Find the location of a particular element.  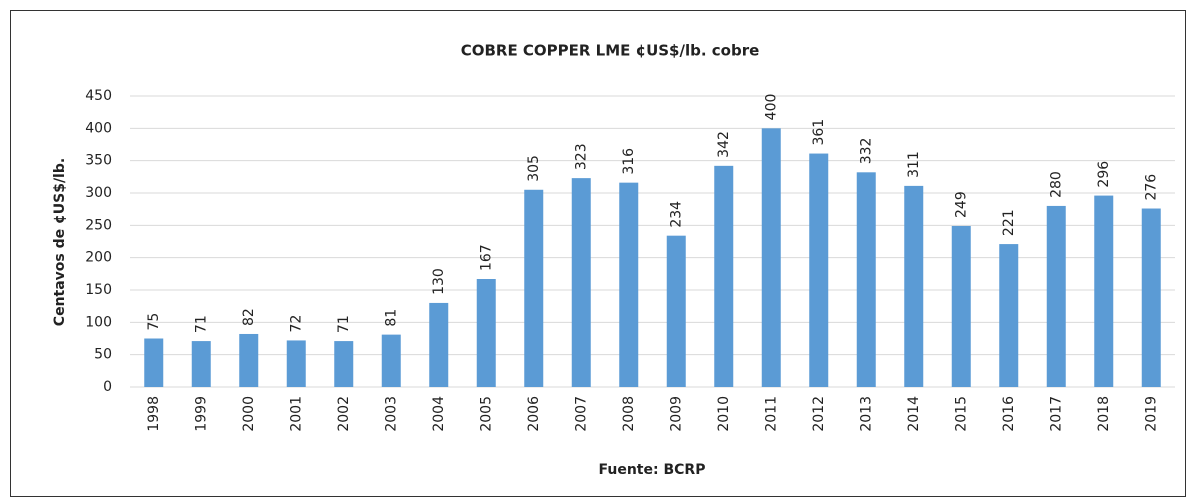

x-tick-label: 2000 is located at coordinates (249, 414).